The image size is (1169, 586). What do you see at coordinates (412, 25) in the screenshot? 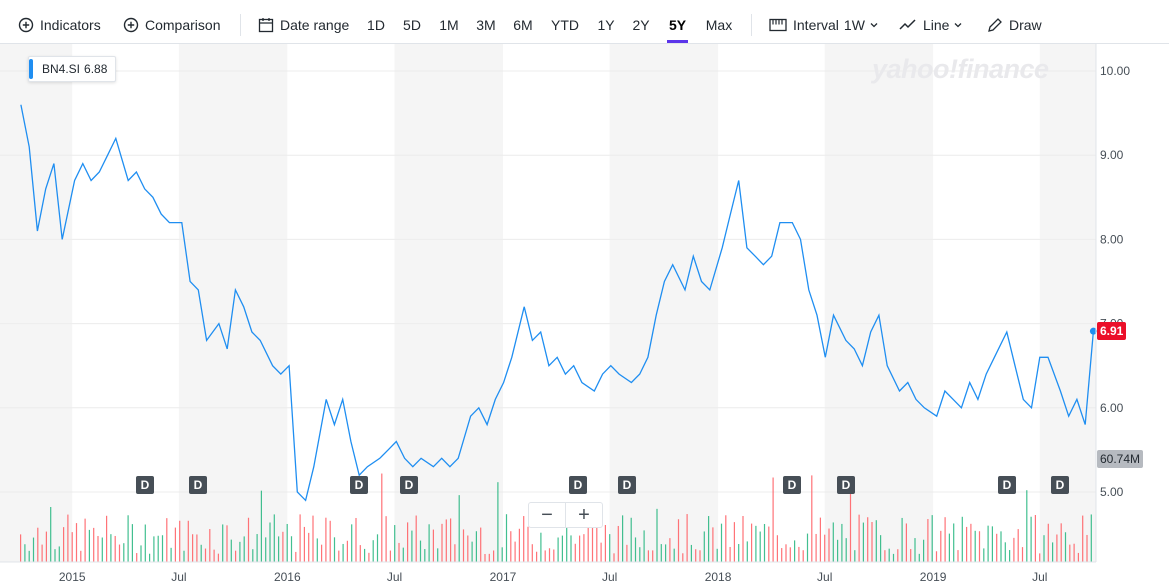
I see `range-5d: 5D` at bounding box center [412, 25].